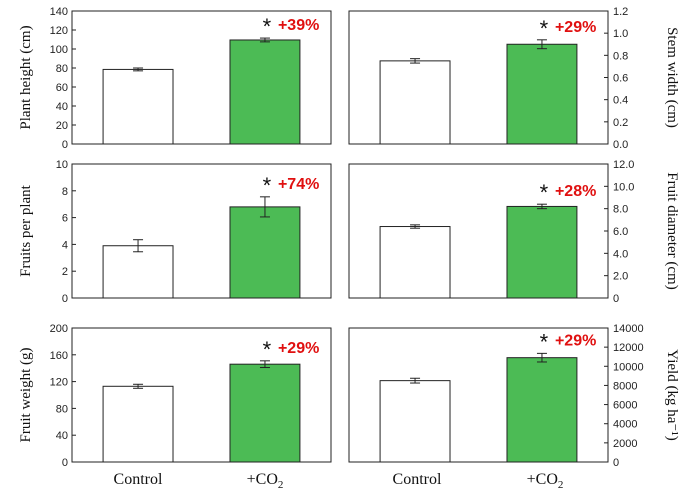  Describe the element at coordinates (65, 192) in the screenshot. I see `y-tick-label: 8` at that location.